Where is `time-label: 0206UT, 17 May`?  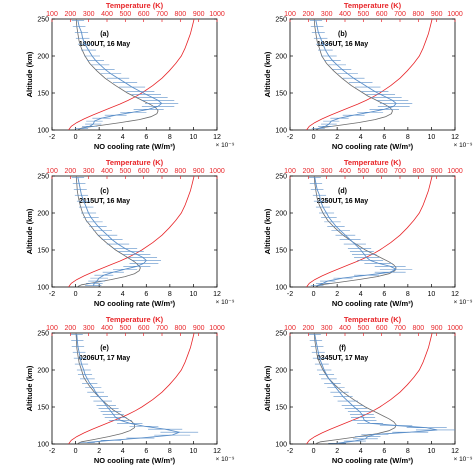 time-label: 0206UT, 17 May is located at coordinates (104, 358).